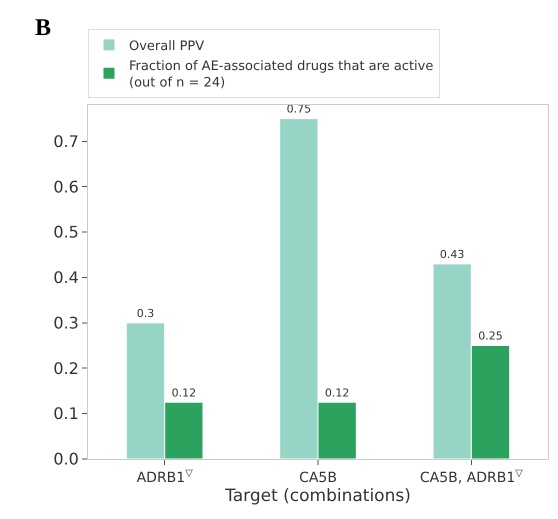 Image resolution: width=558 pixels, height=519 pixels. What do you see at coordinates (43, 28) in the screenshot?
I see `chart-title: B` at bounding box center [43, 28].